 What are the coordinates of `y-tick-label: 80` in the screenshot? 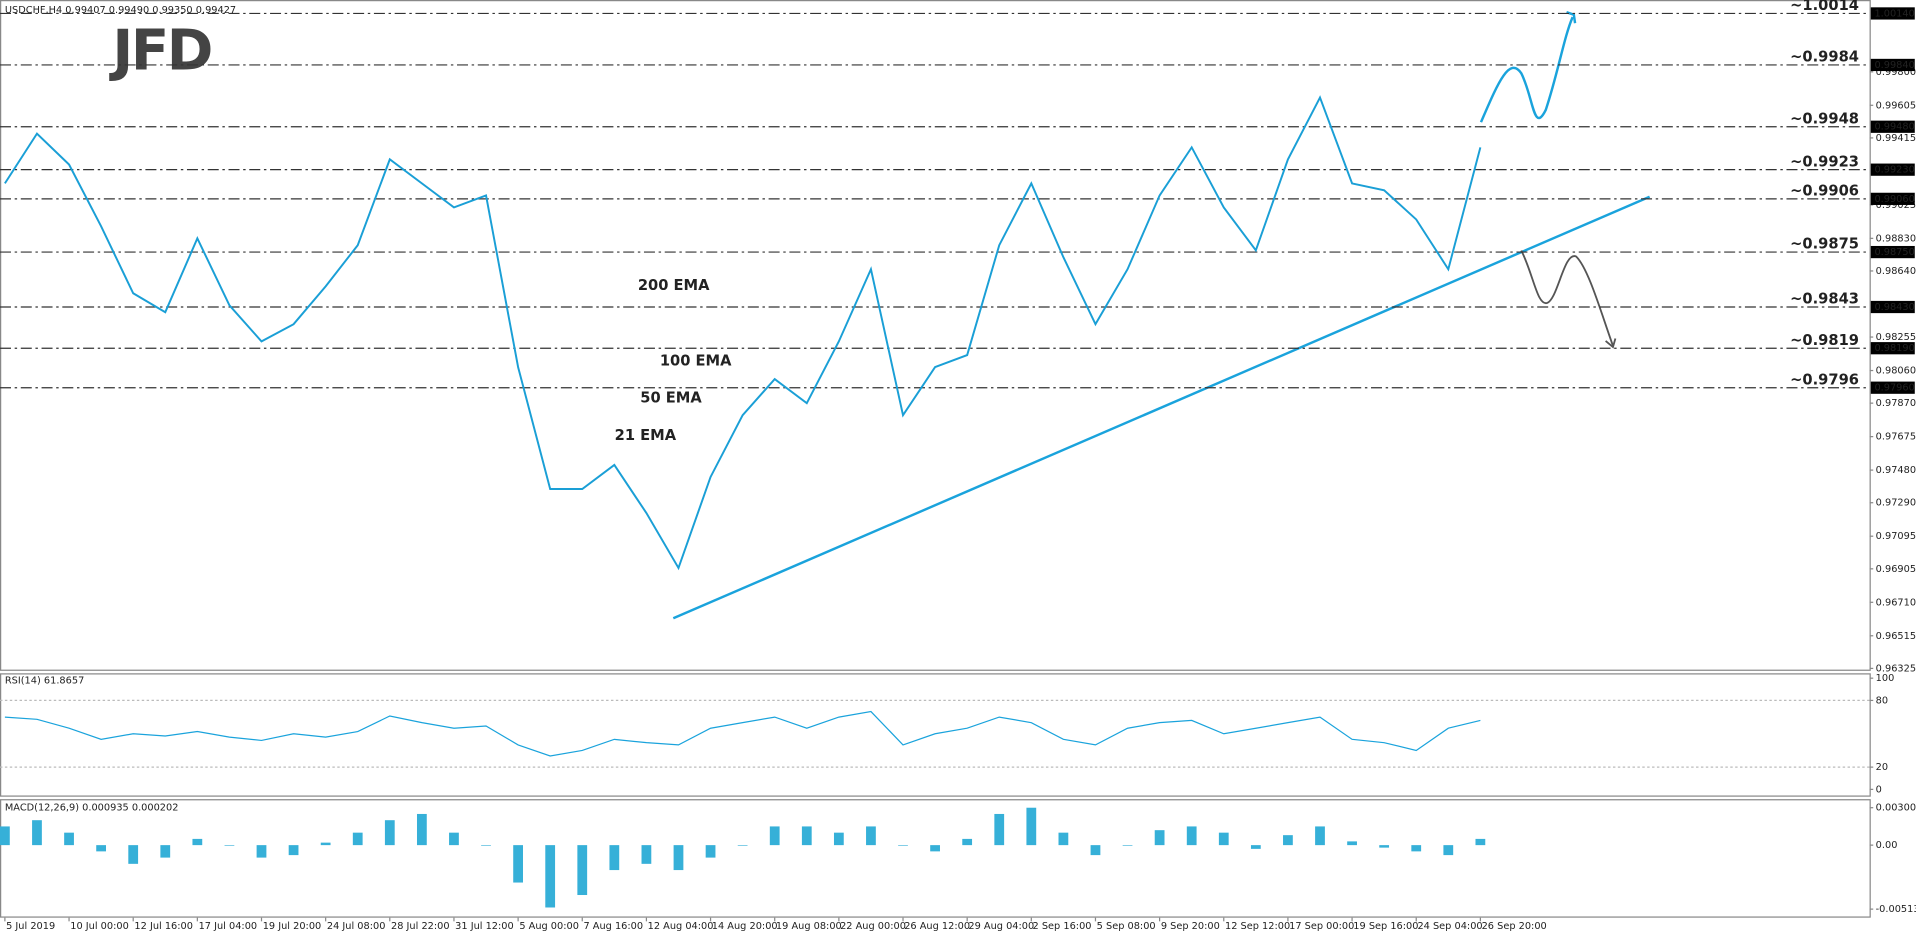 It's located at (1882, 700).